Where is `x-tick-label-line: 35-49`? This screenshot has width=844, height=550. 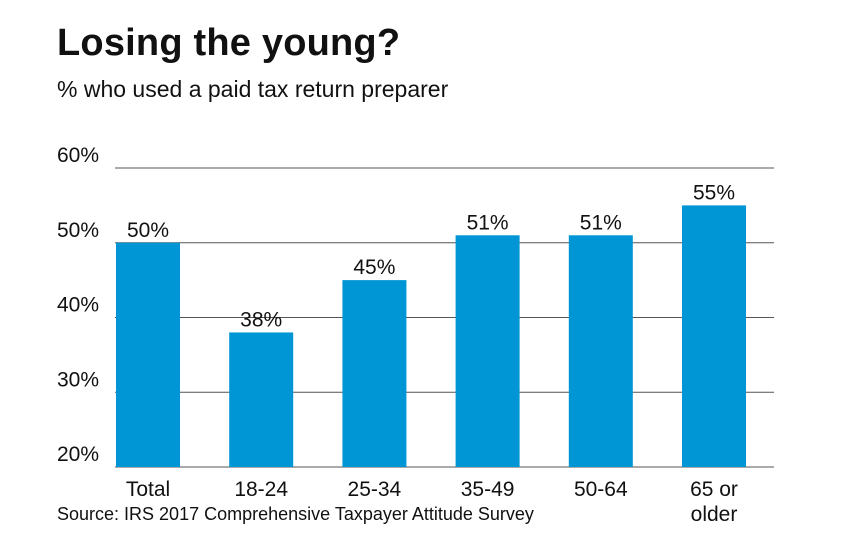
x-tick-label-line: 35-49 is located at coordinates (488, 489).